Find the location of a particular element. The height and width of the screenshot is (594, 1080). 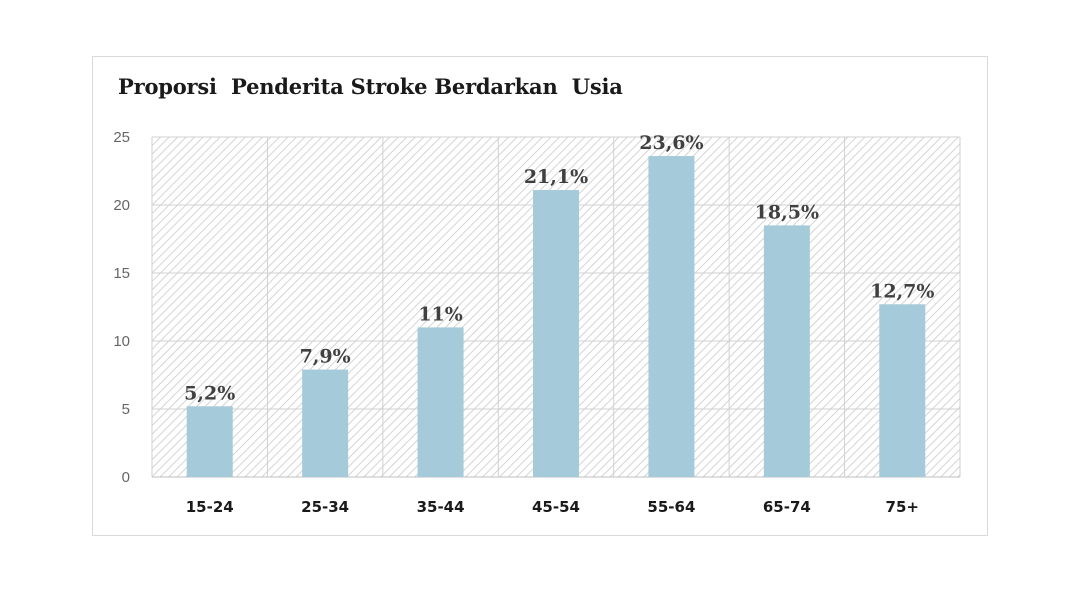

y-tick-label: 10 is located at coordinates (121, 341).